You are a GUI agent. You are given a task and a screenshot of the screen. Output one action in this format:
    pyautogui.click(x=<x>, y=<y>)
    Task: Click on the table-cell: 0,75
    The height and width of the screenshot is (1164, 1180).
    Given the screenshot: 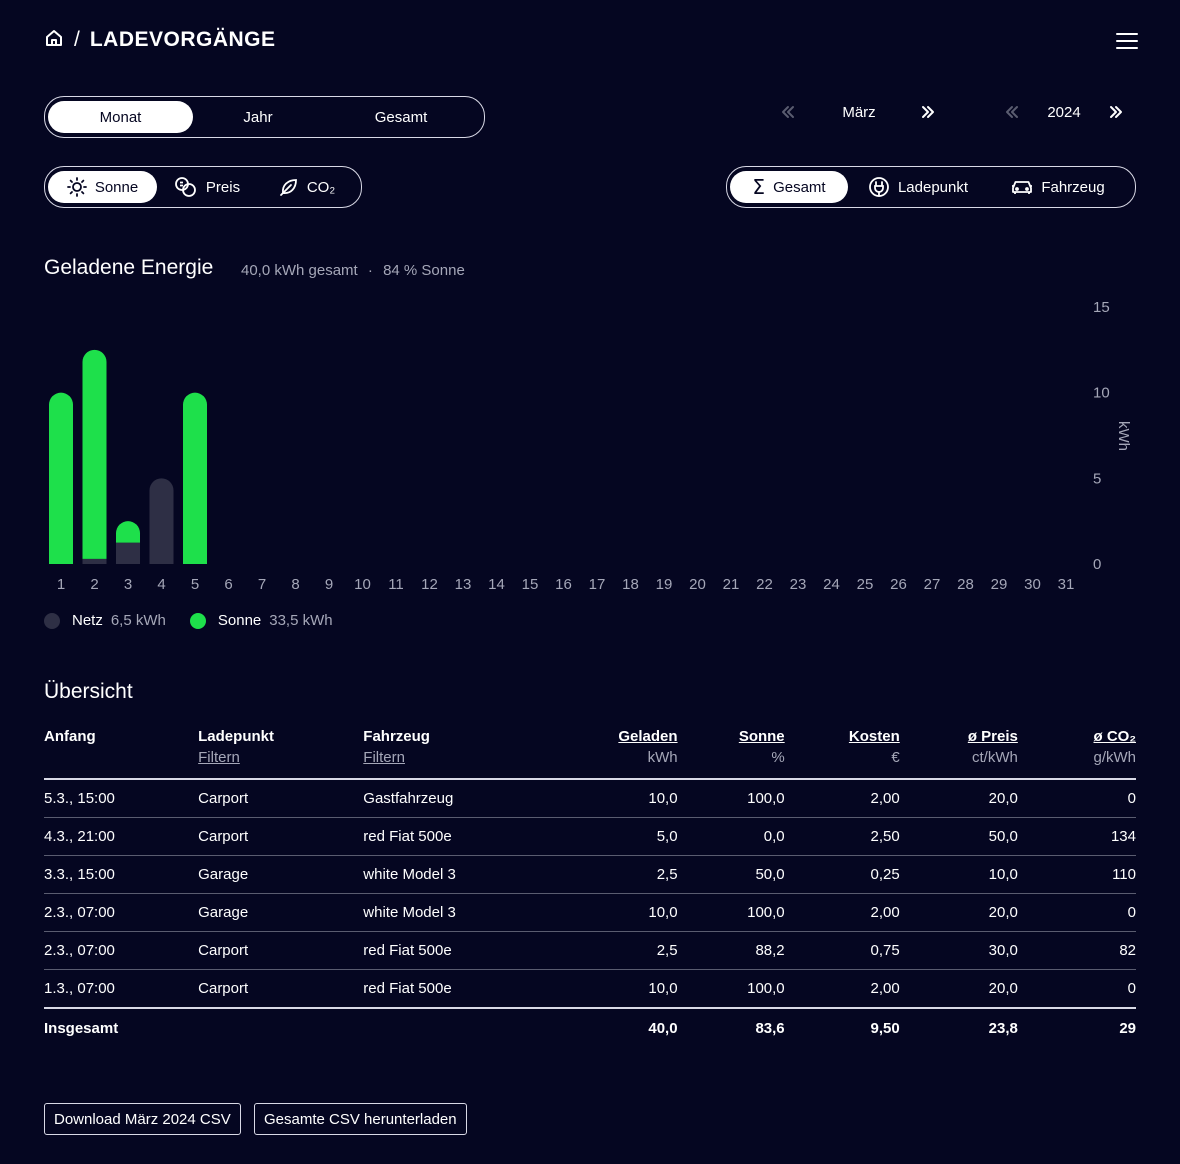 What is the action you would take?
    pyautogui.click(x=842, y=950)
    